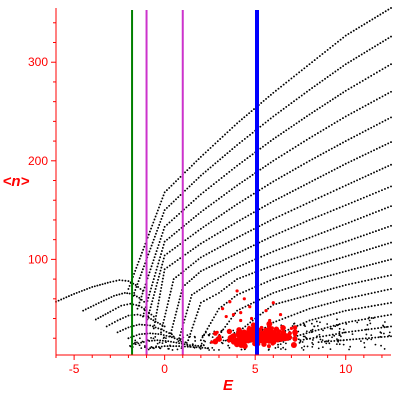 This screenshot has height=400, width=400. Describe the element at coordinates (16, 181) in the screenshot. I see `y-axis-title: <n>` at that location.